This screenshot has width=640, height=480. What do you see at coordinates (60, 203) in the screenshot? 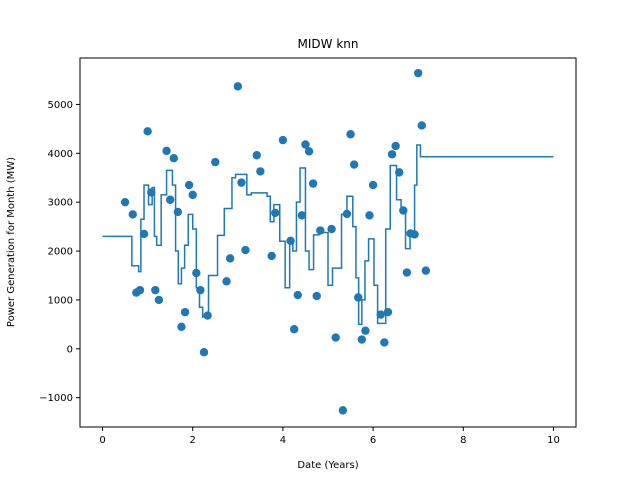
I see `y-tick-label: 3000` at bounding box center [60, 203].